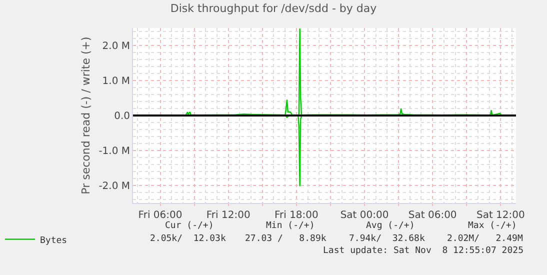 Image resolution: width=547 pixels, height=275 pixels. I want to click on text: Cur (-/+), so click(189, 226).